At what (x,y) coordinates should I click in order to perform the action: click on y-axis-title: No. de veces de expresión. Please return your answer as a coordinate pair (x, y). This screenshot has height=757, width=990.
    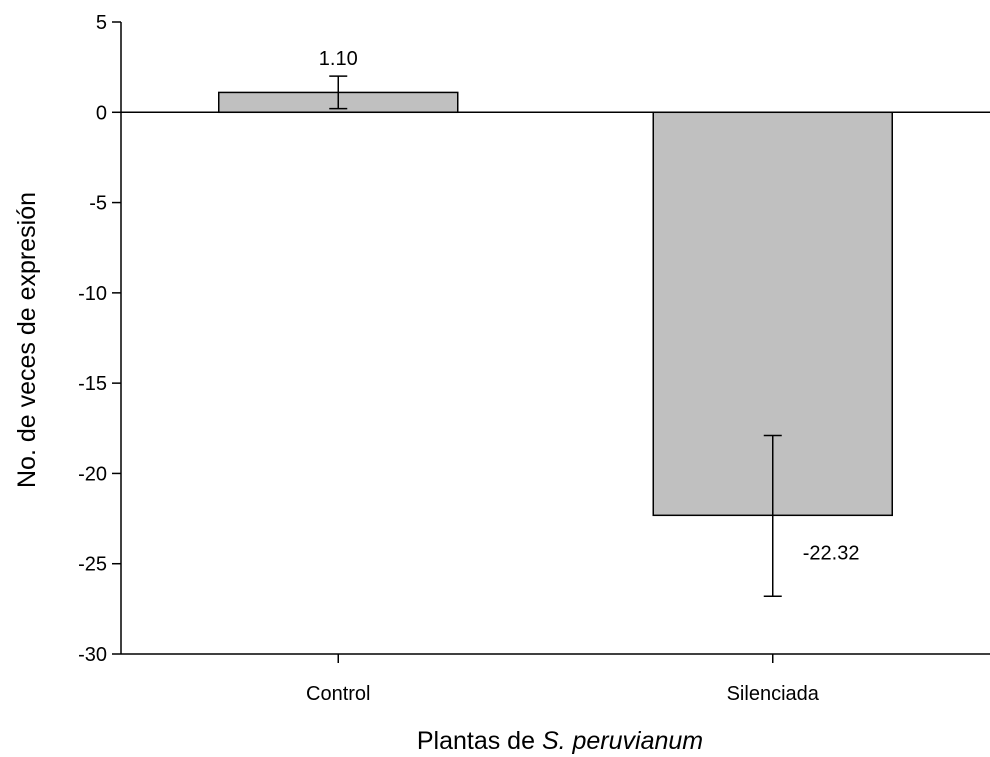
    Looking at the image, I should click on (27, 340).